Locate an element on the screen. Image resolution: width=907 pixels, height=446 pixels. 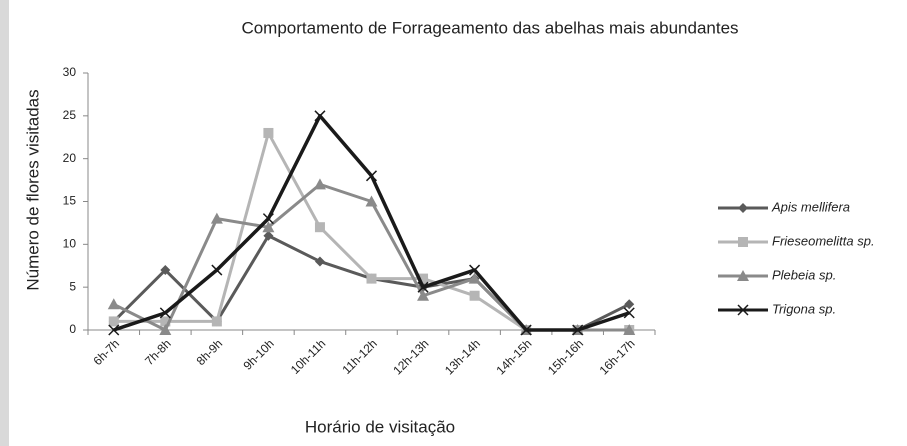
y-tick-label: 10 is located at coordinates (70, 244).